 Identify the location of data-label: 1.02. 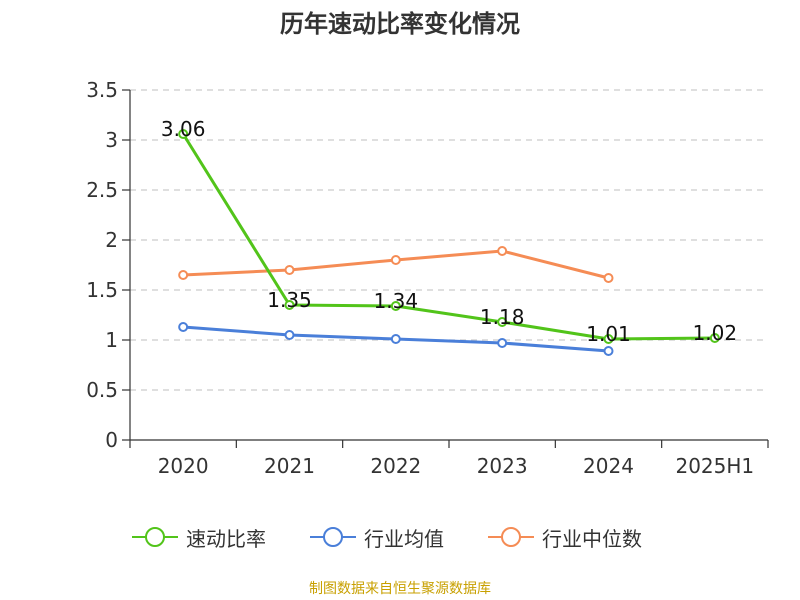
(715, 333).